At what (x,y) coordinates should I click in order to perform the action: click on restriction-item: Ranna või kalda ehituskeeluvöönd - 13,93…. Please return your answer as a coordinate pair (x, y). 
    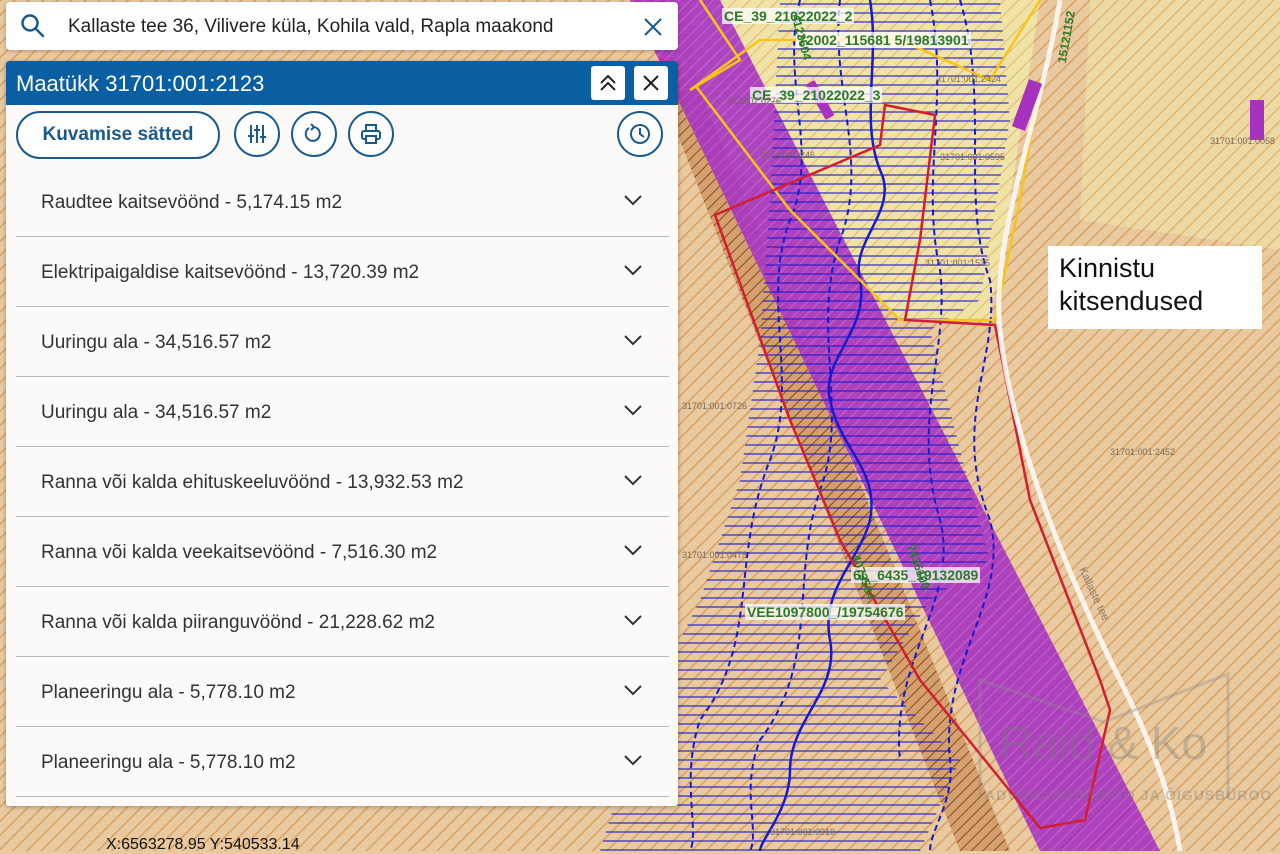
    Looking at the image, I should click on (342, 482).